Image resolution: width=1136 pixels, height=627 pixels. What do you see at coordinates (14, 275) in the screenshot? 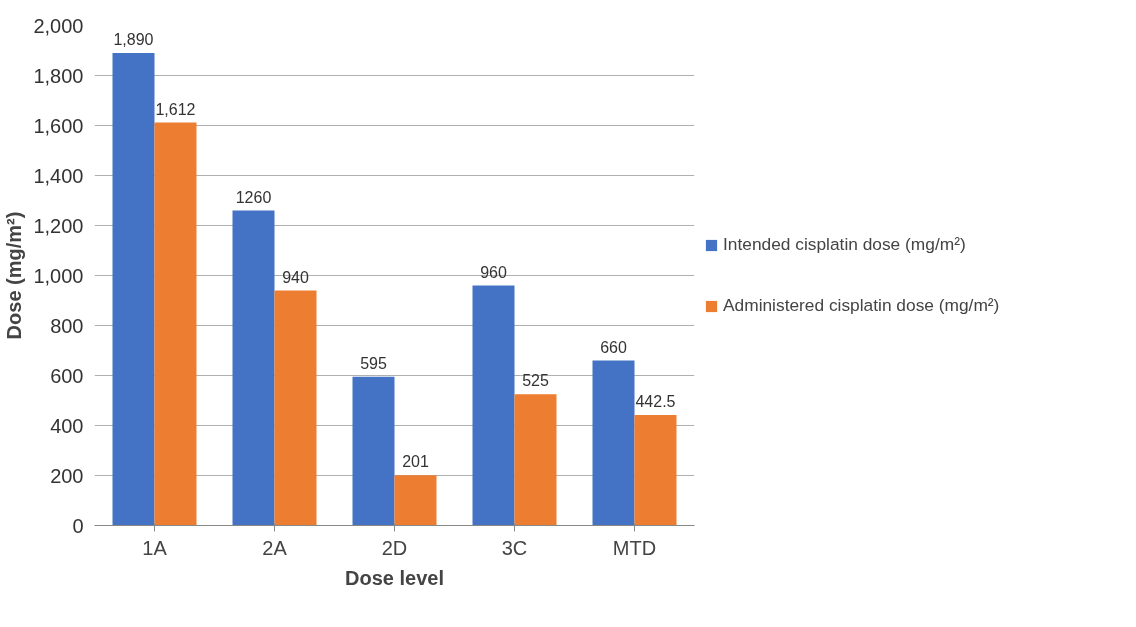
I see `y-axis-title: Dose (mg/m²)` at bounding box center [14, 275].